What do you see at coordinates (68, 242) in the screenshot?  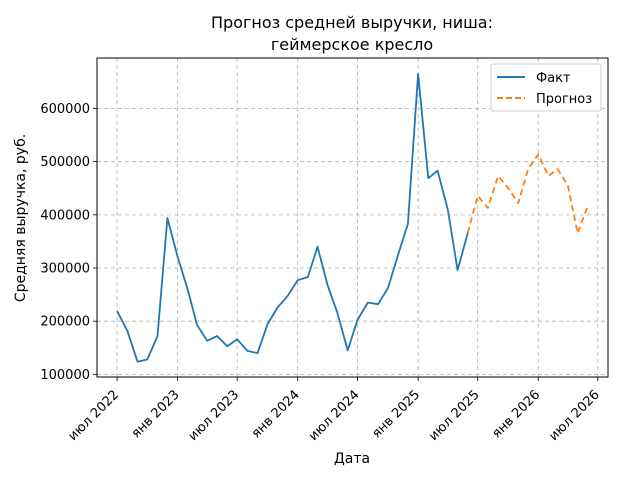 I see `y-axis-ticks: 100000 200000 300000 400000 500000 600000` at bounding box center [68, 242].